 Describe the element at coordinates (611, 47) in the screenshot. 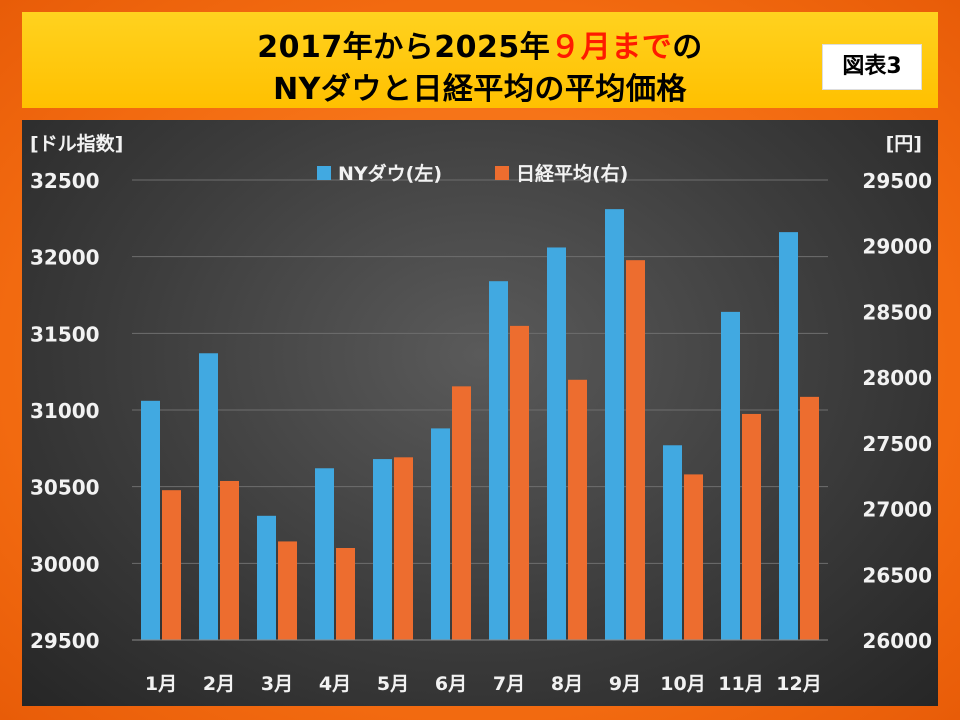

I see `title-part-highlight: ９月まで` at that location.